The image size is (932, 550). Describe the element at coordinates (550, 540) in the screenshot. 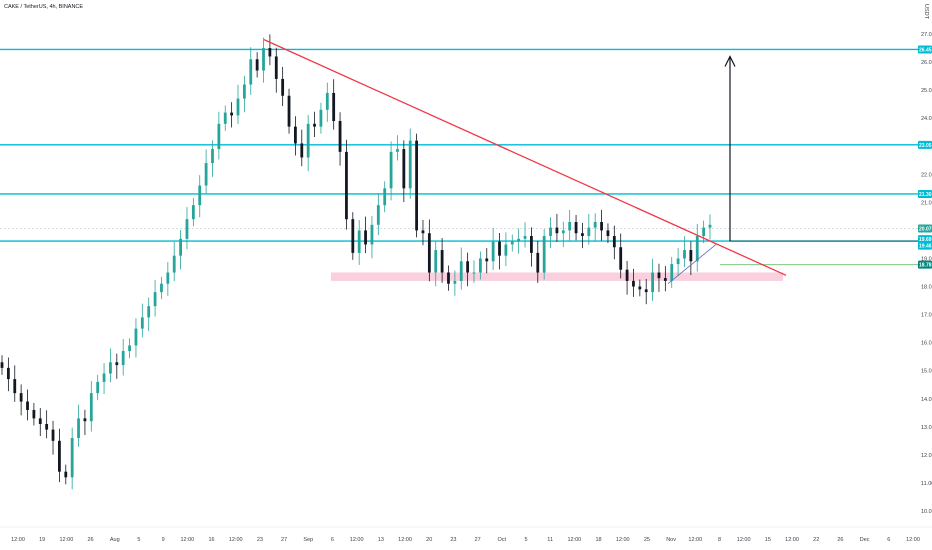

I see `x-tick-label: 11` at that location.